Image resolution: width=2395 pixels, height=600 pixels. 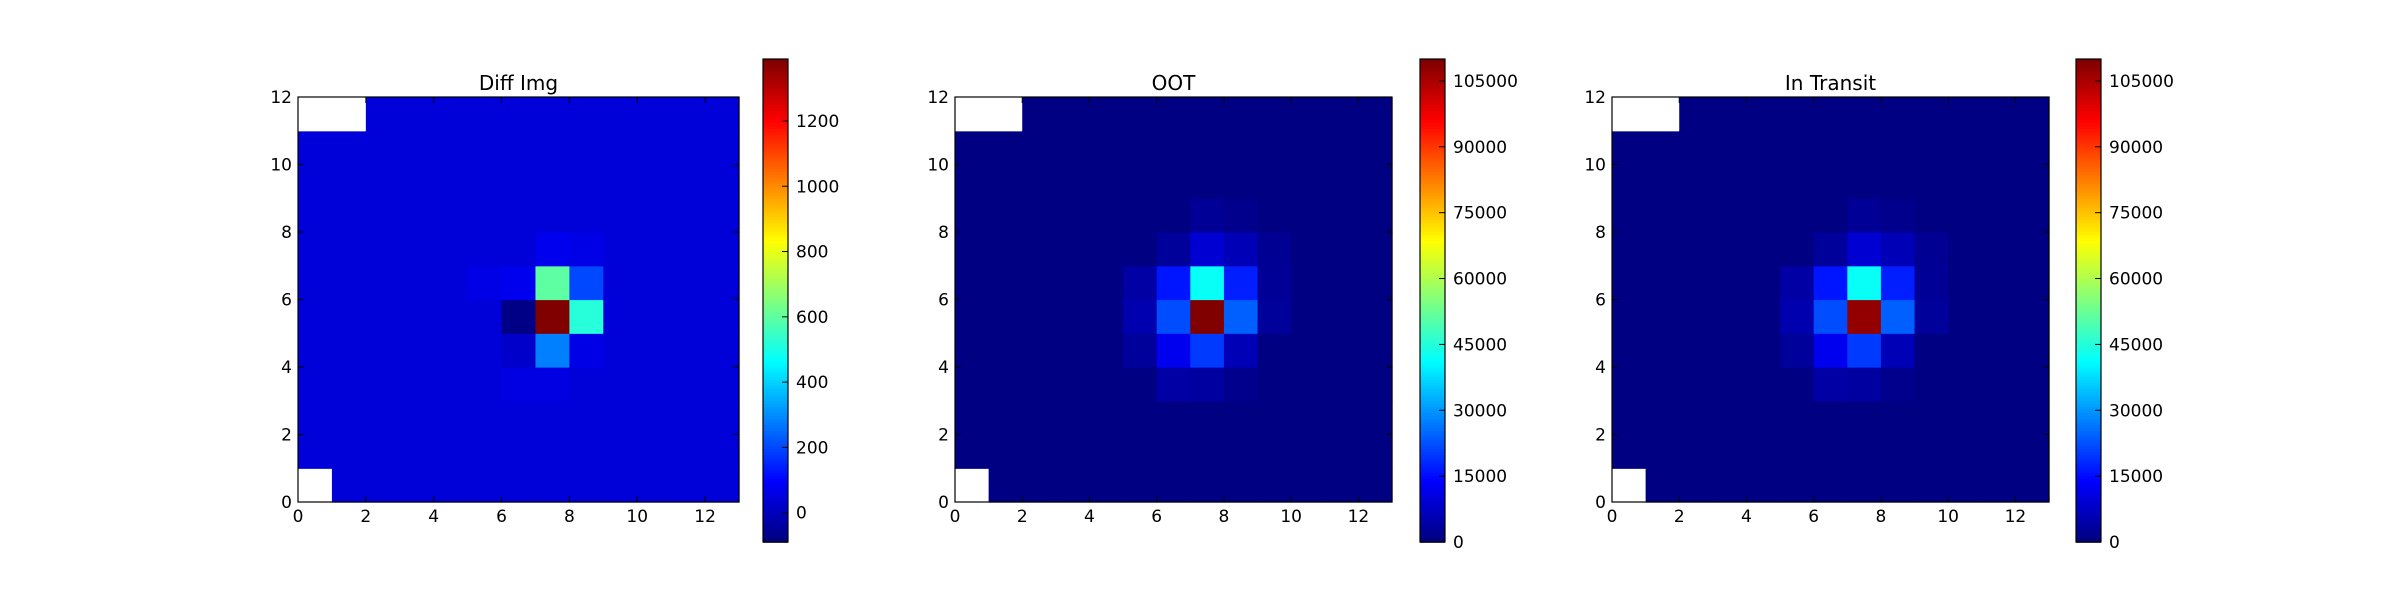 What do you see at coordinates (1679, 517) in the screenshot?
I see `x-tick-label: 2` at bounding box center [1679, 517].